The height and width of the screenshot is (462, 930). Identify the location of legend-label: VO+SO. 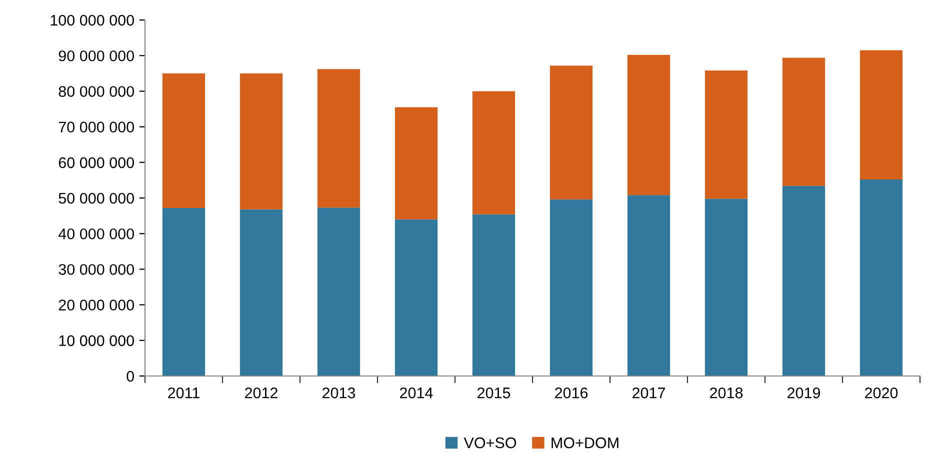
(490, 442).